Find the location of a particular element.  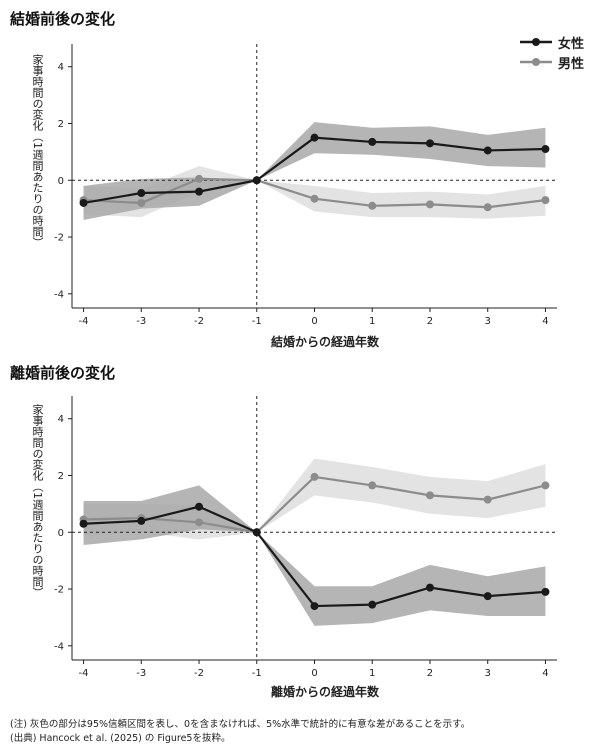

panel-title-divorce: 離婚前後の変化 is located at coordinates (63, 373).